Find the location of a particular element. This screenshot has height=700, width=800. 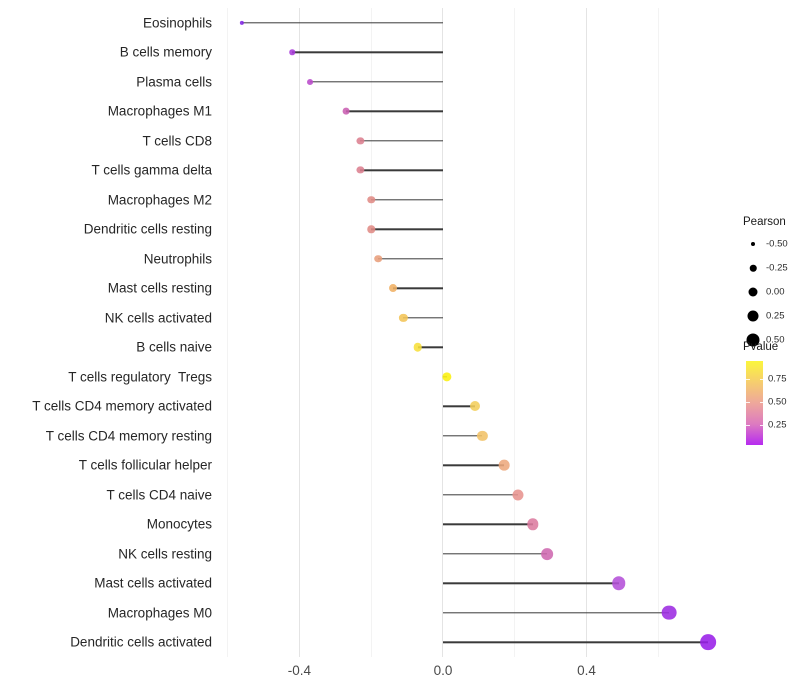

x-tick-label: 0.4 is located at coordinates (586, 670).